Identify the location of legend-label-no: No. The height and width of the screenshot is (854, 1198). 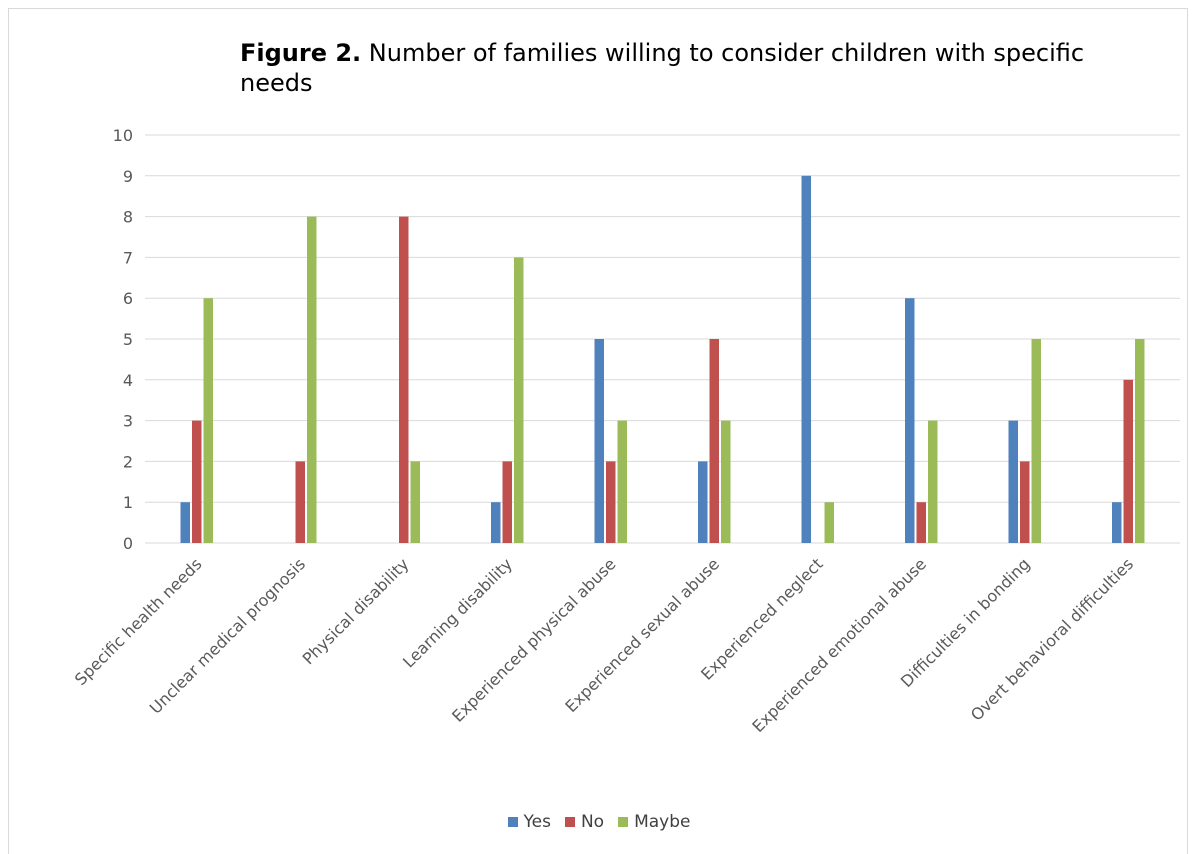
(592, 822).